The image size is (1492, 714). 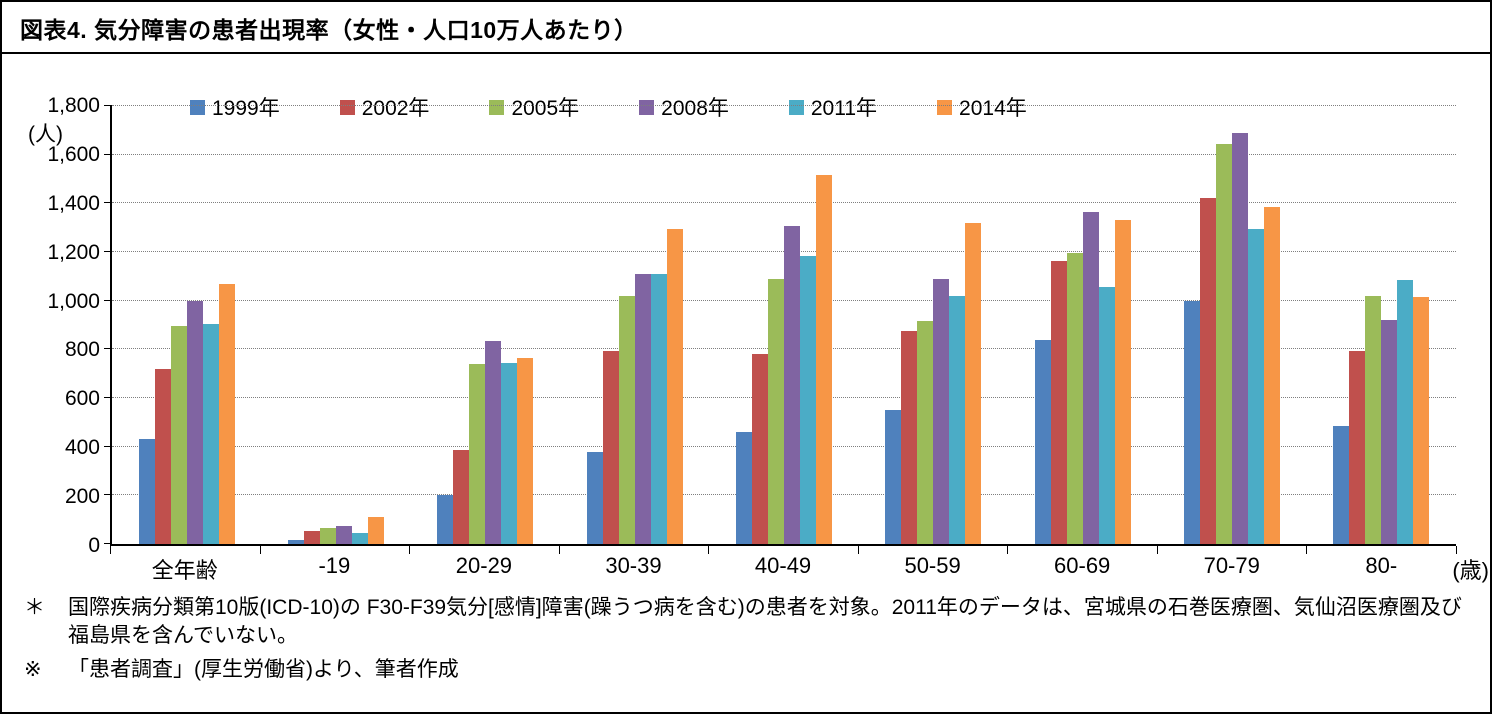 What do you see at coordinates (335, 325) in the screenshot?
I see `bar-group--19` at bounding box center [335, 325].